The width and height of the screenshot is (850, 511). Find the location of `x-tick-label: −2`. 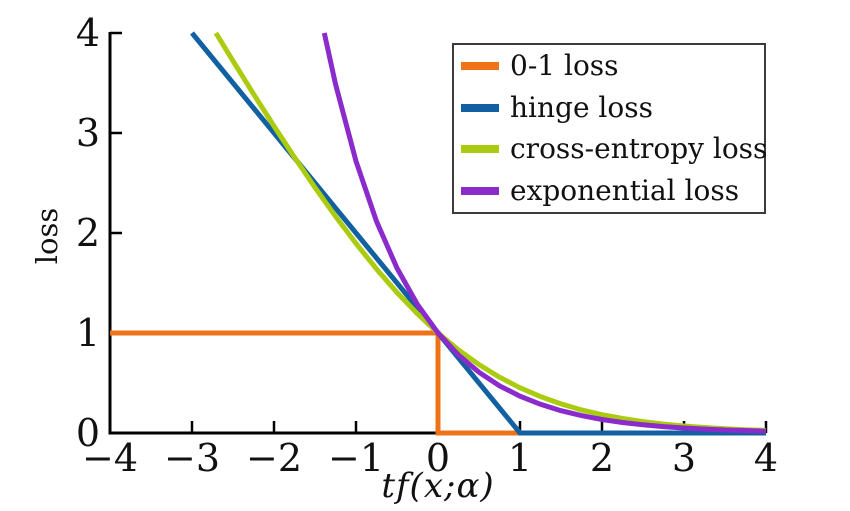

x-tick-label: −2 is located at coordinates (274, 458).